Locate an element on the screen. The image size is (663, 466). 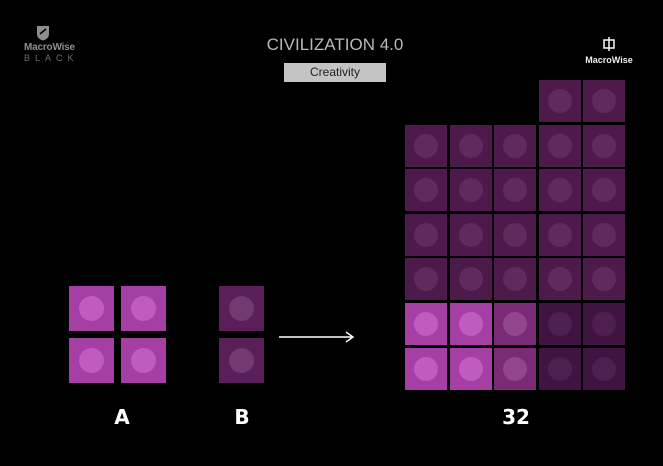
shield-icon is located at coordinates (43, 33).